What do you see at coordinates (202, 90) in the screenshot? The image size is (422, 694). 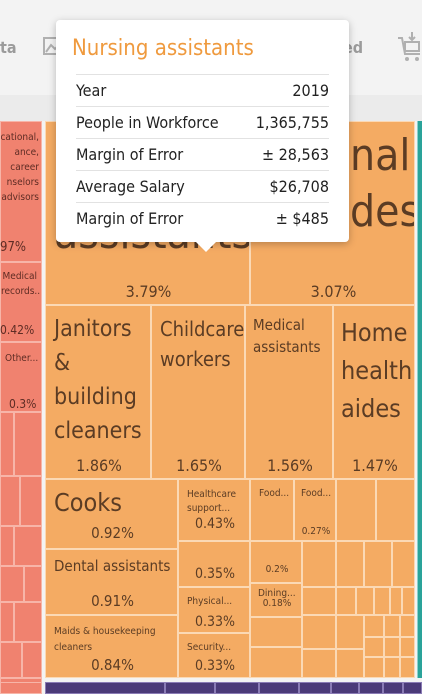 I see `tooltip-row-year: Year 2019` at bounding box center [202, 90].